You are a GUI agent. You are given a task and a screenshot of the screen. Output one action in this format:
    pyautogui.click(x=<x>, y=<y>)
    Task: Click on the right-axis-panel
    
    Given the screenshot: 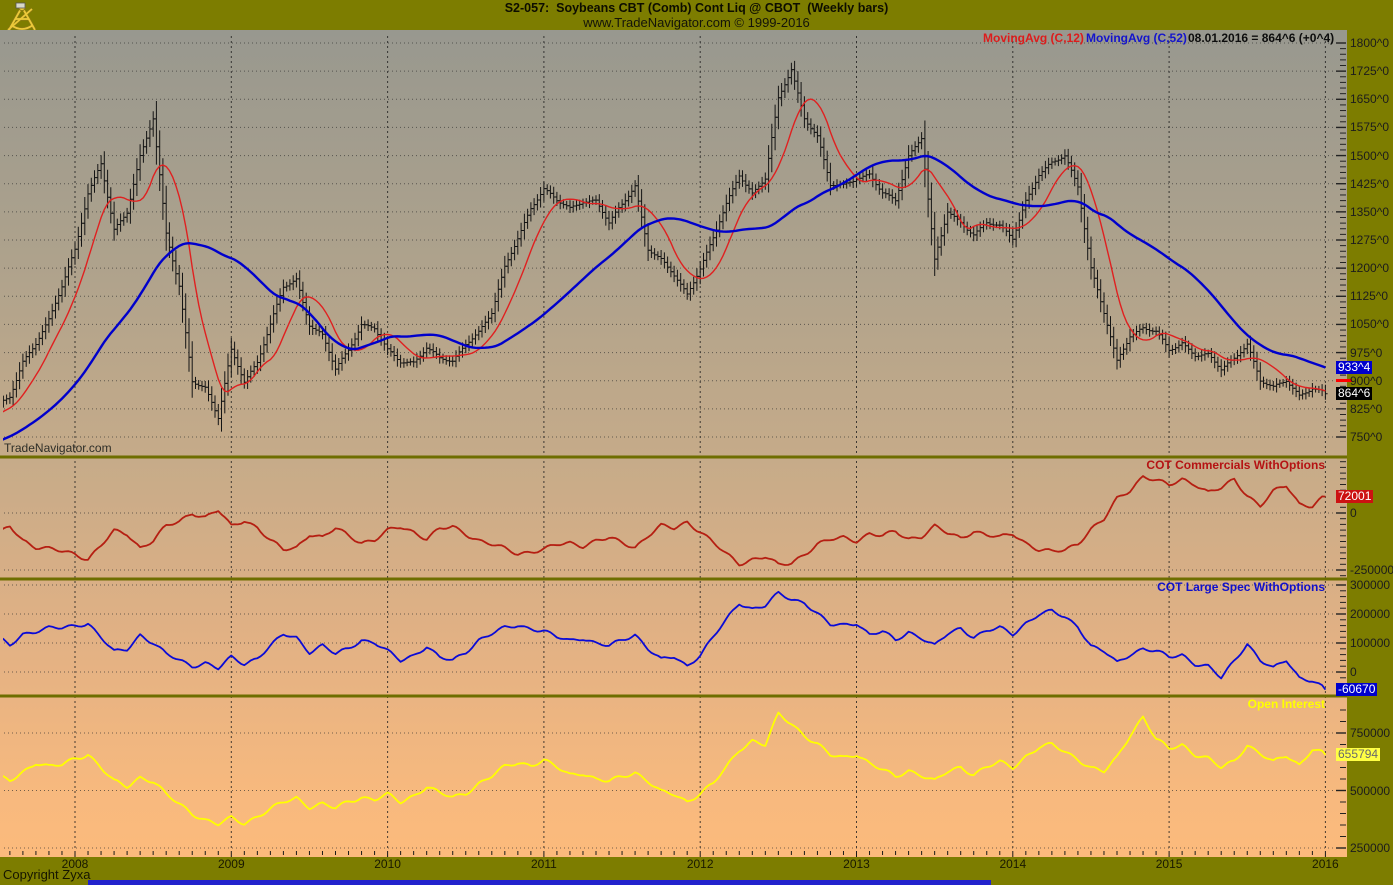 What is the action you would take?
    pyautogui.click(x=1370, y=457)
    